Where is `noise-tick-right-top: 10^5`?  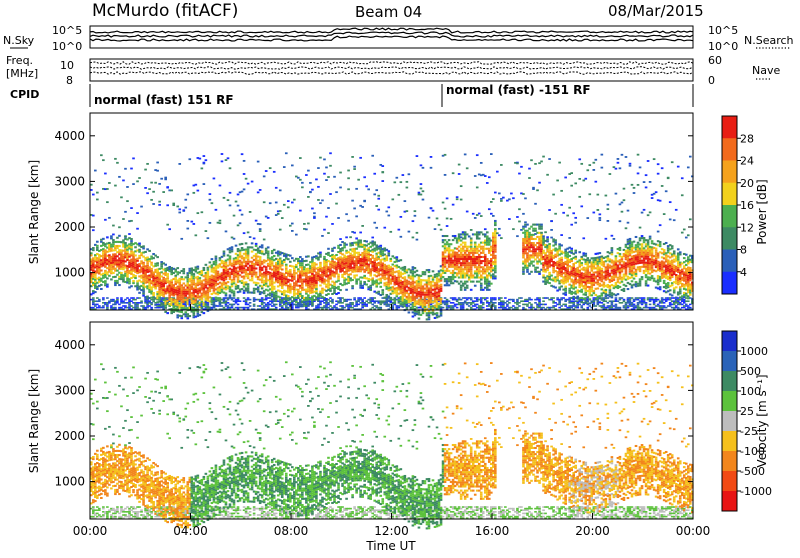 noise-tick-right-top: 10^5 is located at coordinates (723, 30).